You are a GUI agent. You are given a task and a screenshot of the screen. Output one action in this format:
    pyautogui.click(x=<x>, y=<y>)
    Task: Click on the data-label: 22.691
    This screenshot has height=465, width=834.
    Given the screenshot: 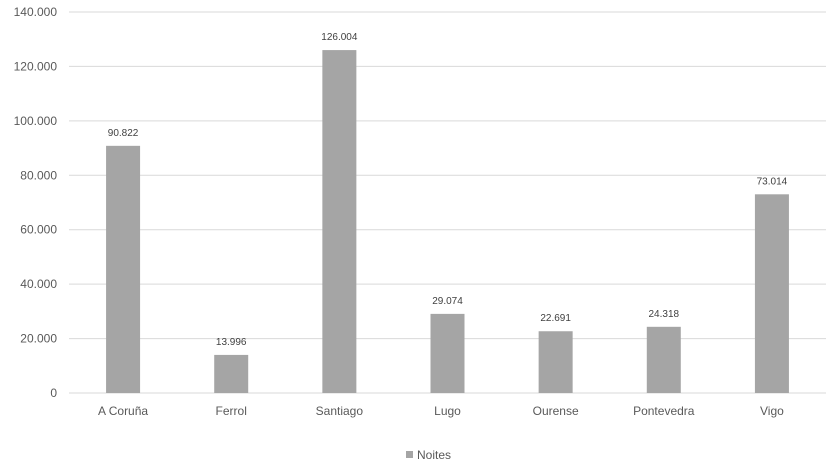 What is the action you would take?
    pyautogui.click(x=555, y=318)
    